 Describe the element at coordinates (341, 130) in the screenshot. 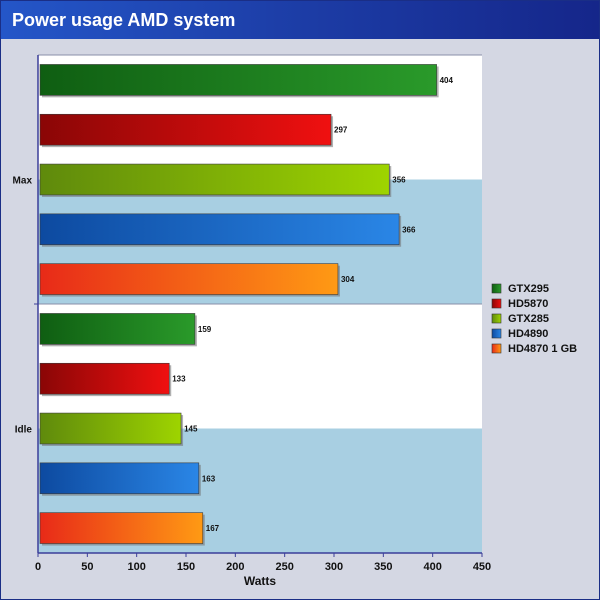

I see `data-label: 297` at that location.